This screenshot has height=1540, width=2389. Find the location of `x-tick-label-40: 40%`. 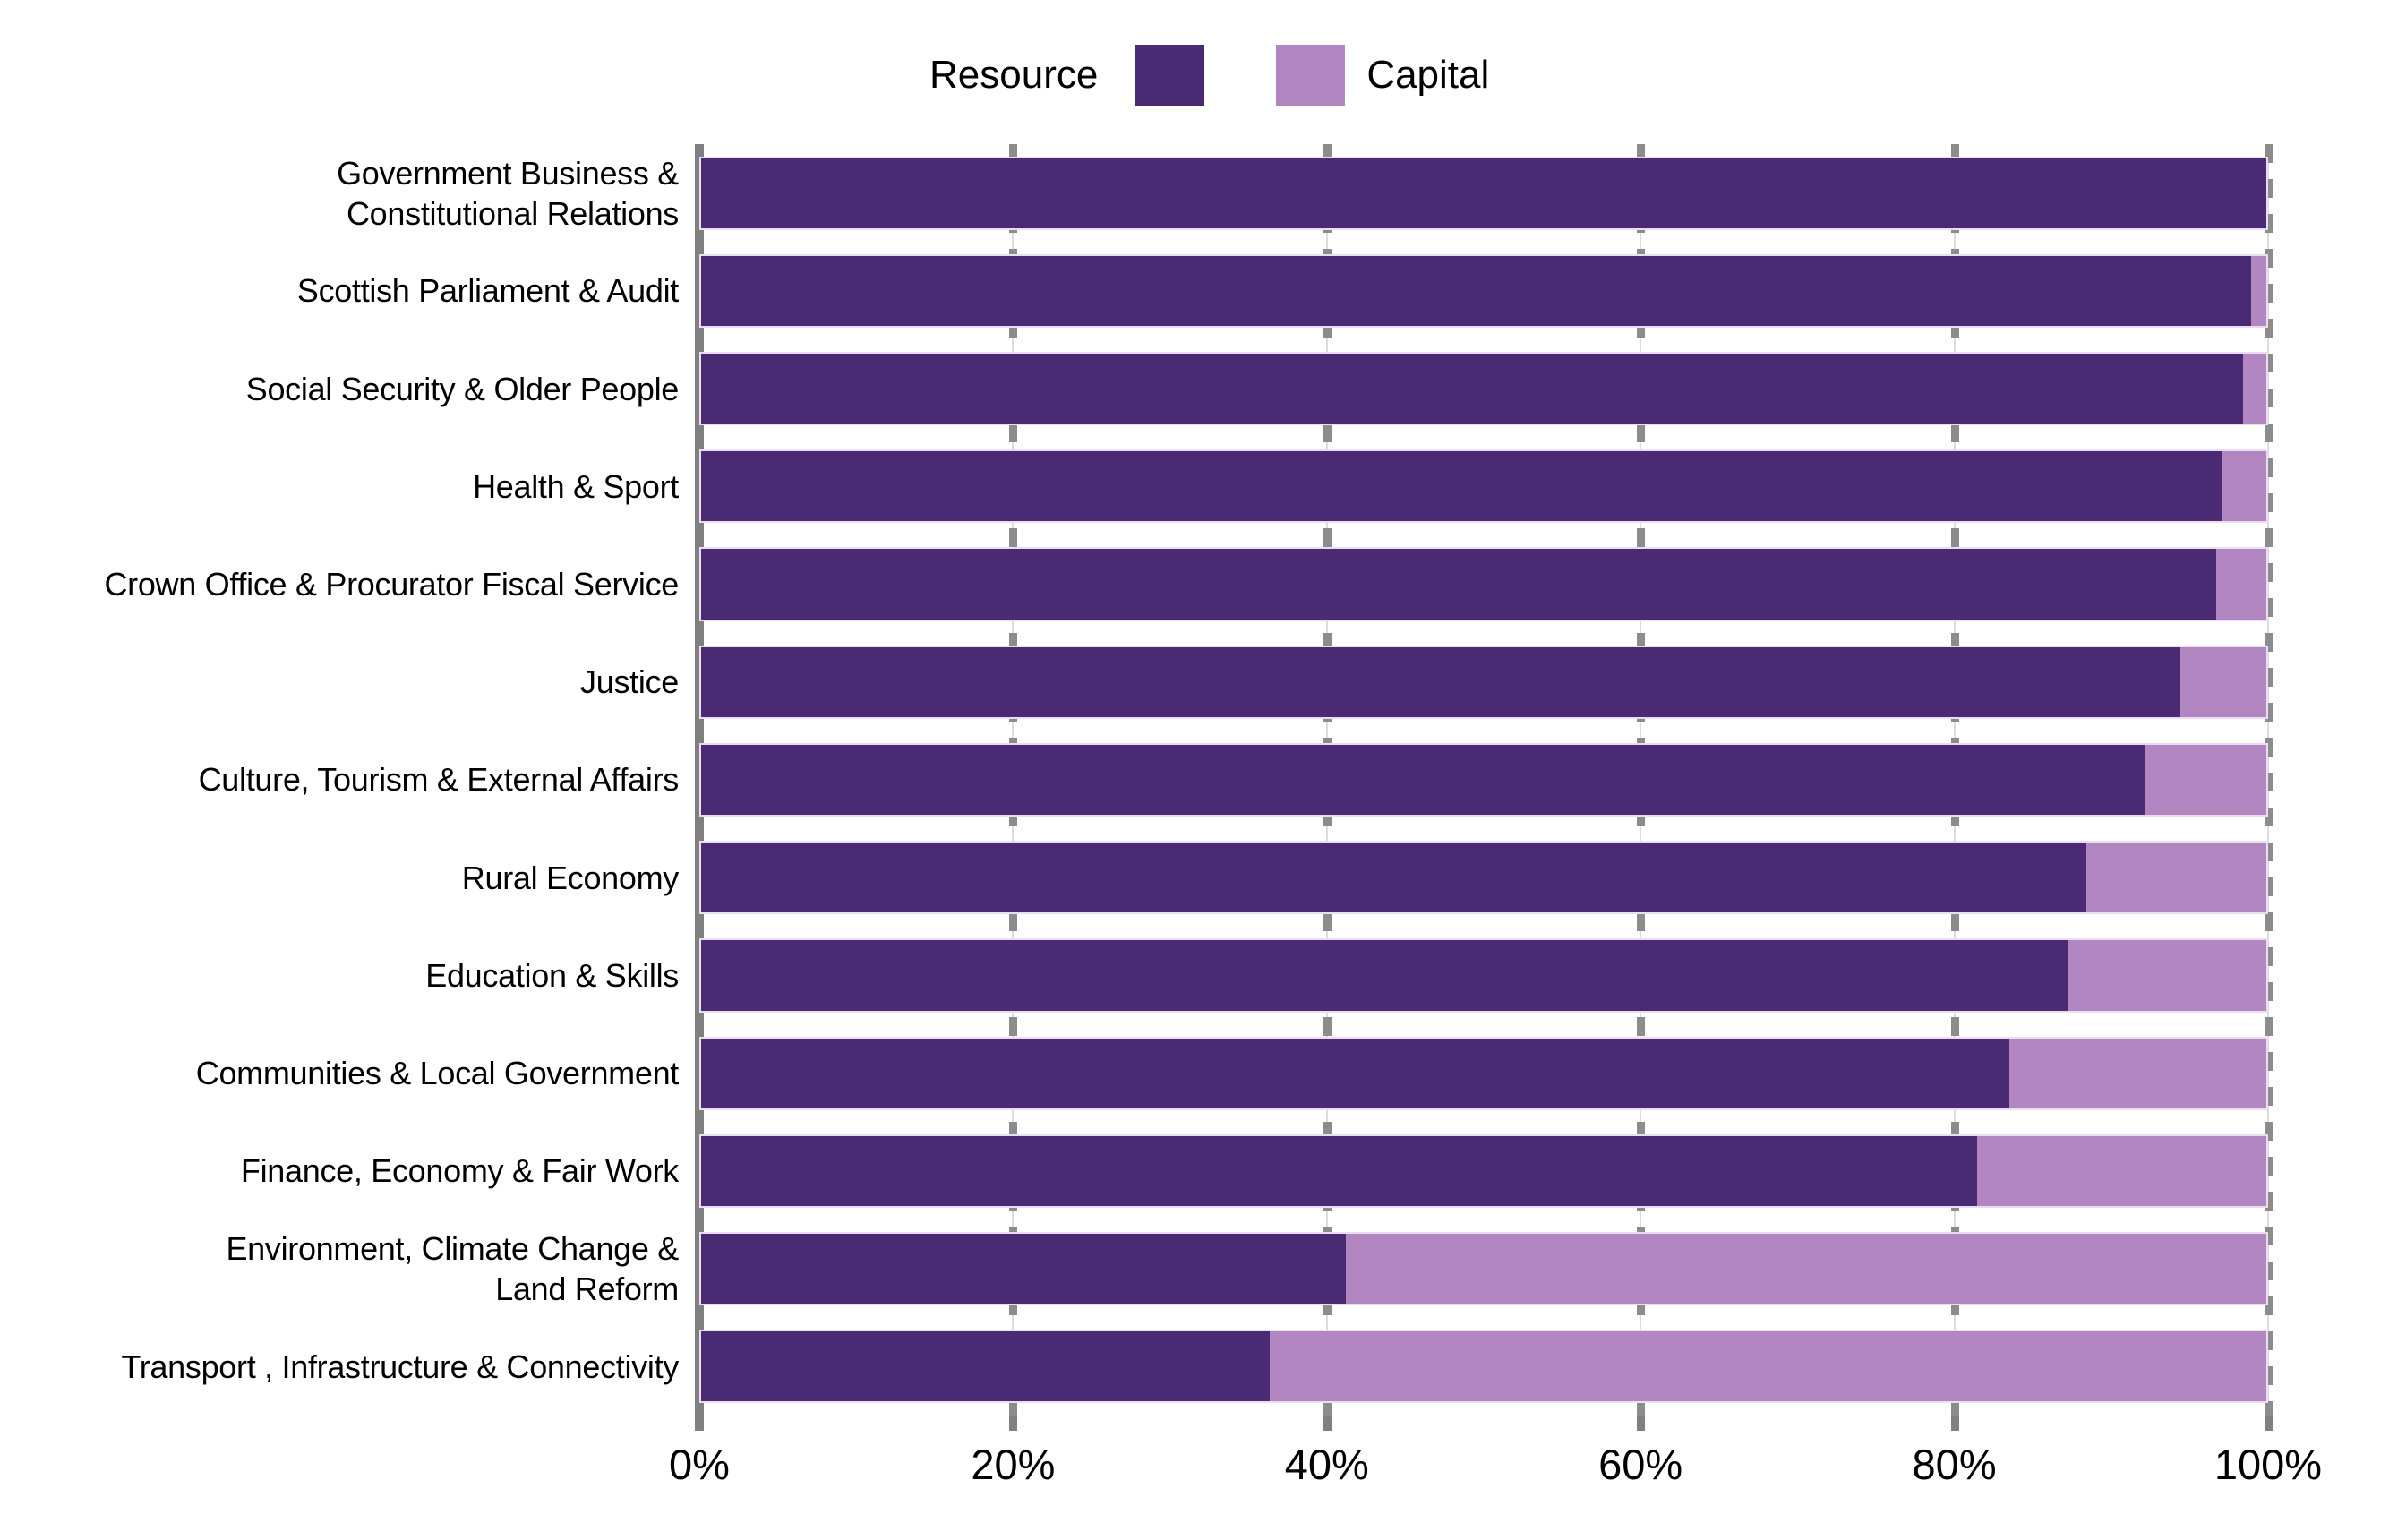

x-tick-label-40: 40% is located at coordinates (1326, 1464).